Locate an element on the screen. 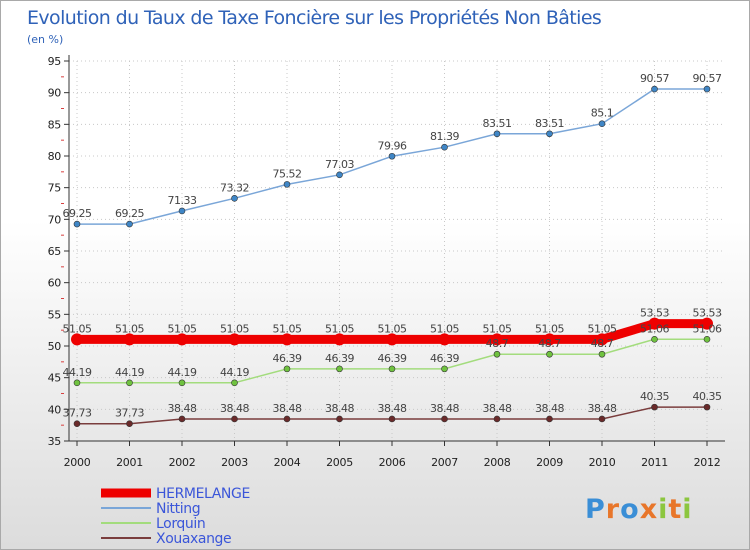  logo-text: Proxiti is located at coordinates (639, 509).